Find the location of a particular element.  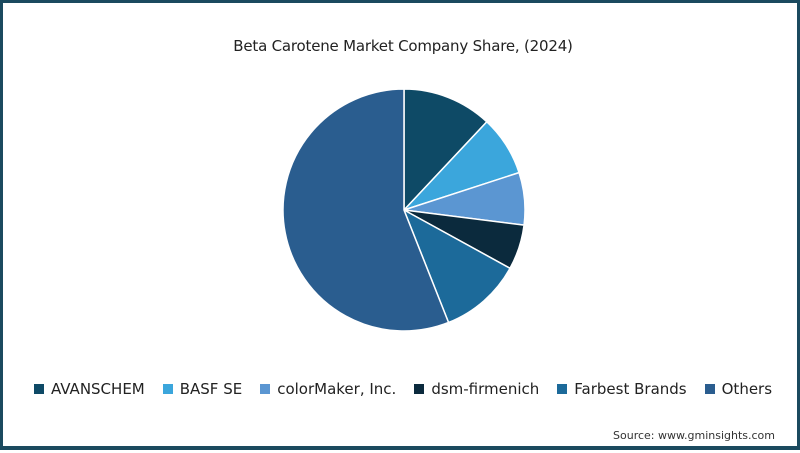

pie-slice-others is located at coordinates (366, 210).